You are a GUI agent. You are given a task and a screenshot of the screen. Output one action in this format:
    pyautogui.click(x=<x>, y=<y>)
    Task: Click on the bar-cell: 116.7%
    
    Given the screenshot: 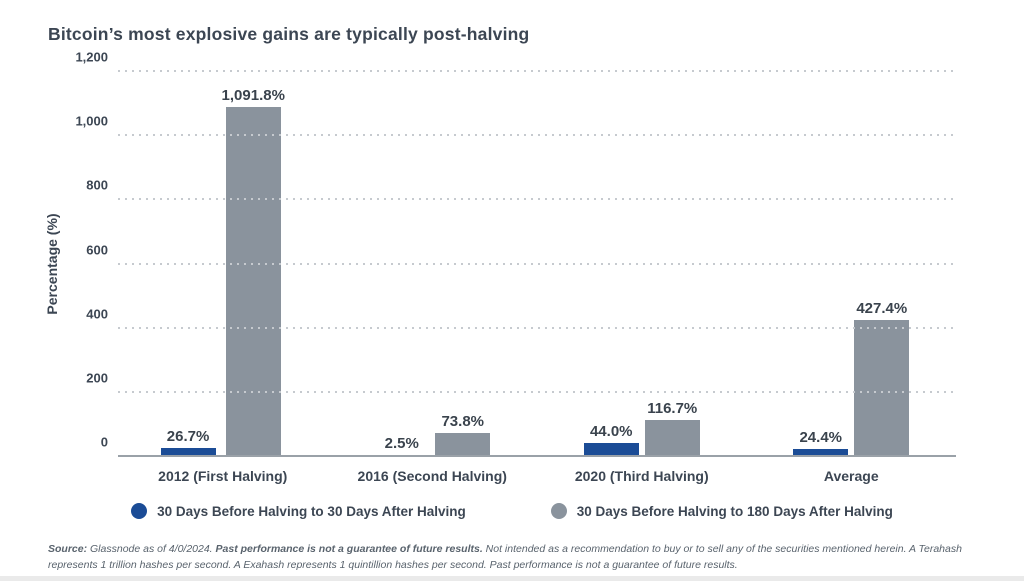 What is the action you would take?
    pyautogui.click(x=672, y=264)
    